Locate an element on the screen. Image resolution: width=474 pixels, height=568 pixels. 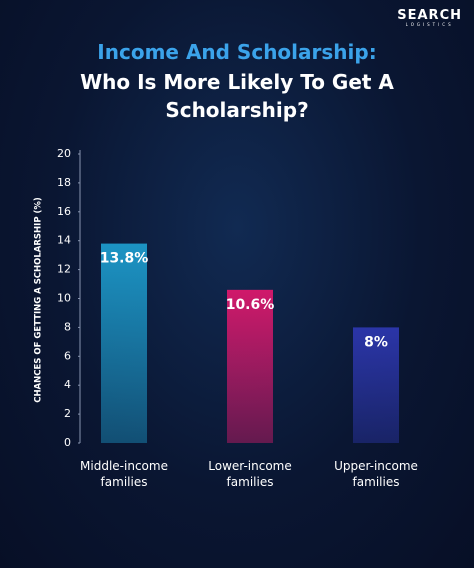
y-tick-label: 0 is located at coordinates (67, 442).